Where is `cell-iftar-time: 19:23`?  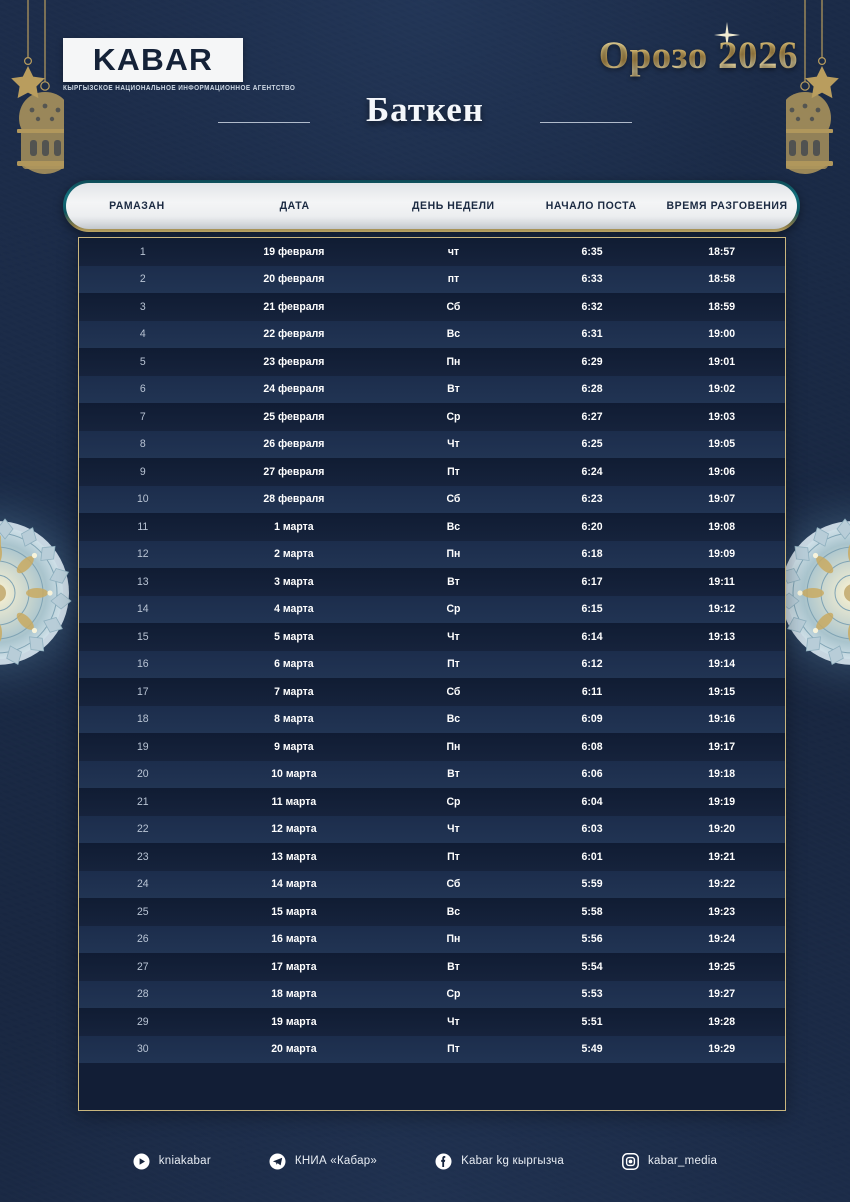
cell-iftar-time: 19:23 is located at coordinates (722, 912).